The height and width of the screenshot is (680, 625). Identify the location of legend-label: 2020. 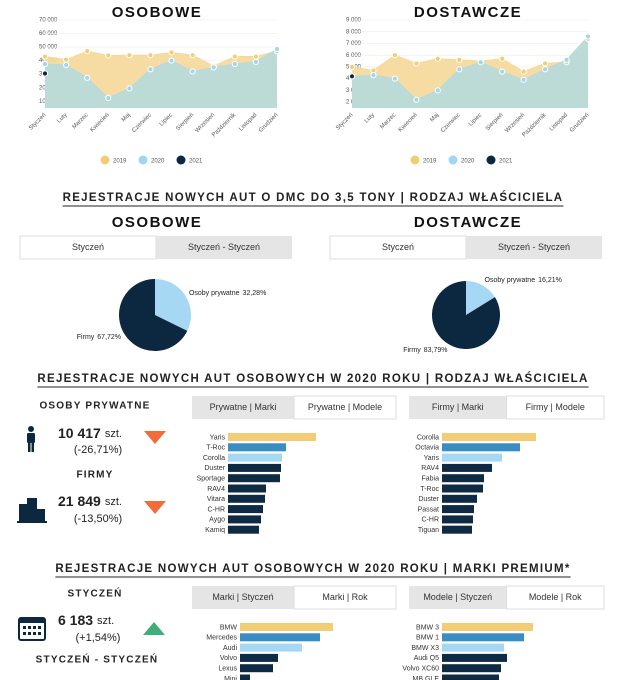
(158, 162).